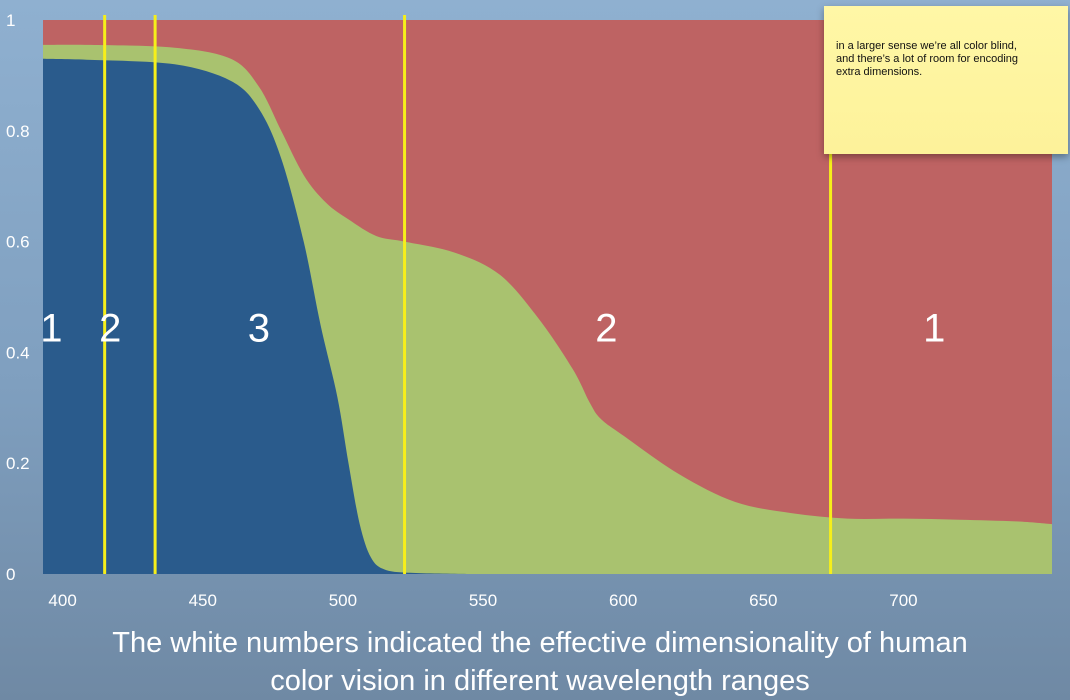 This screenshot has width=1070, height=700. I want to click on x-tick-label: 450, so click(203, 600).